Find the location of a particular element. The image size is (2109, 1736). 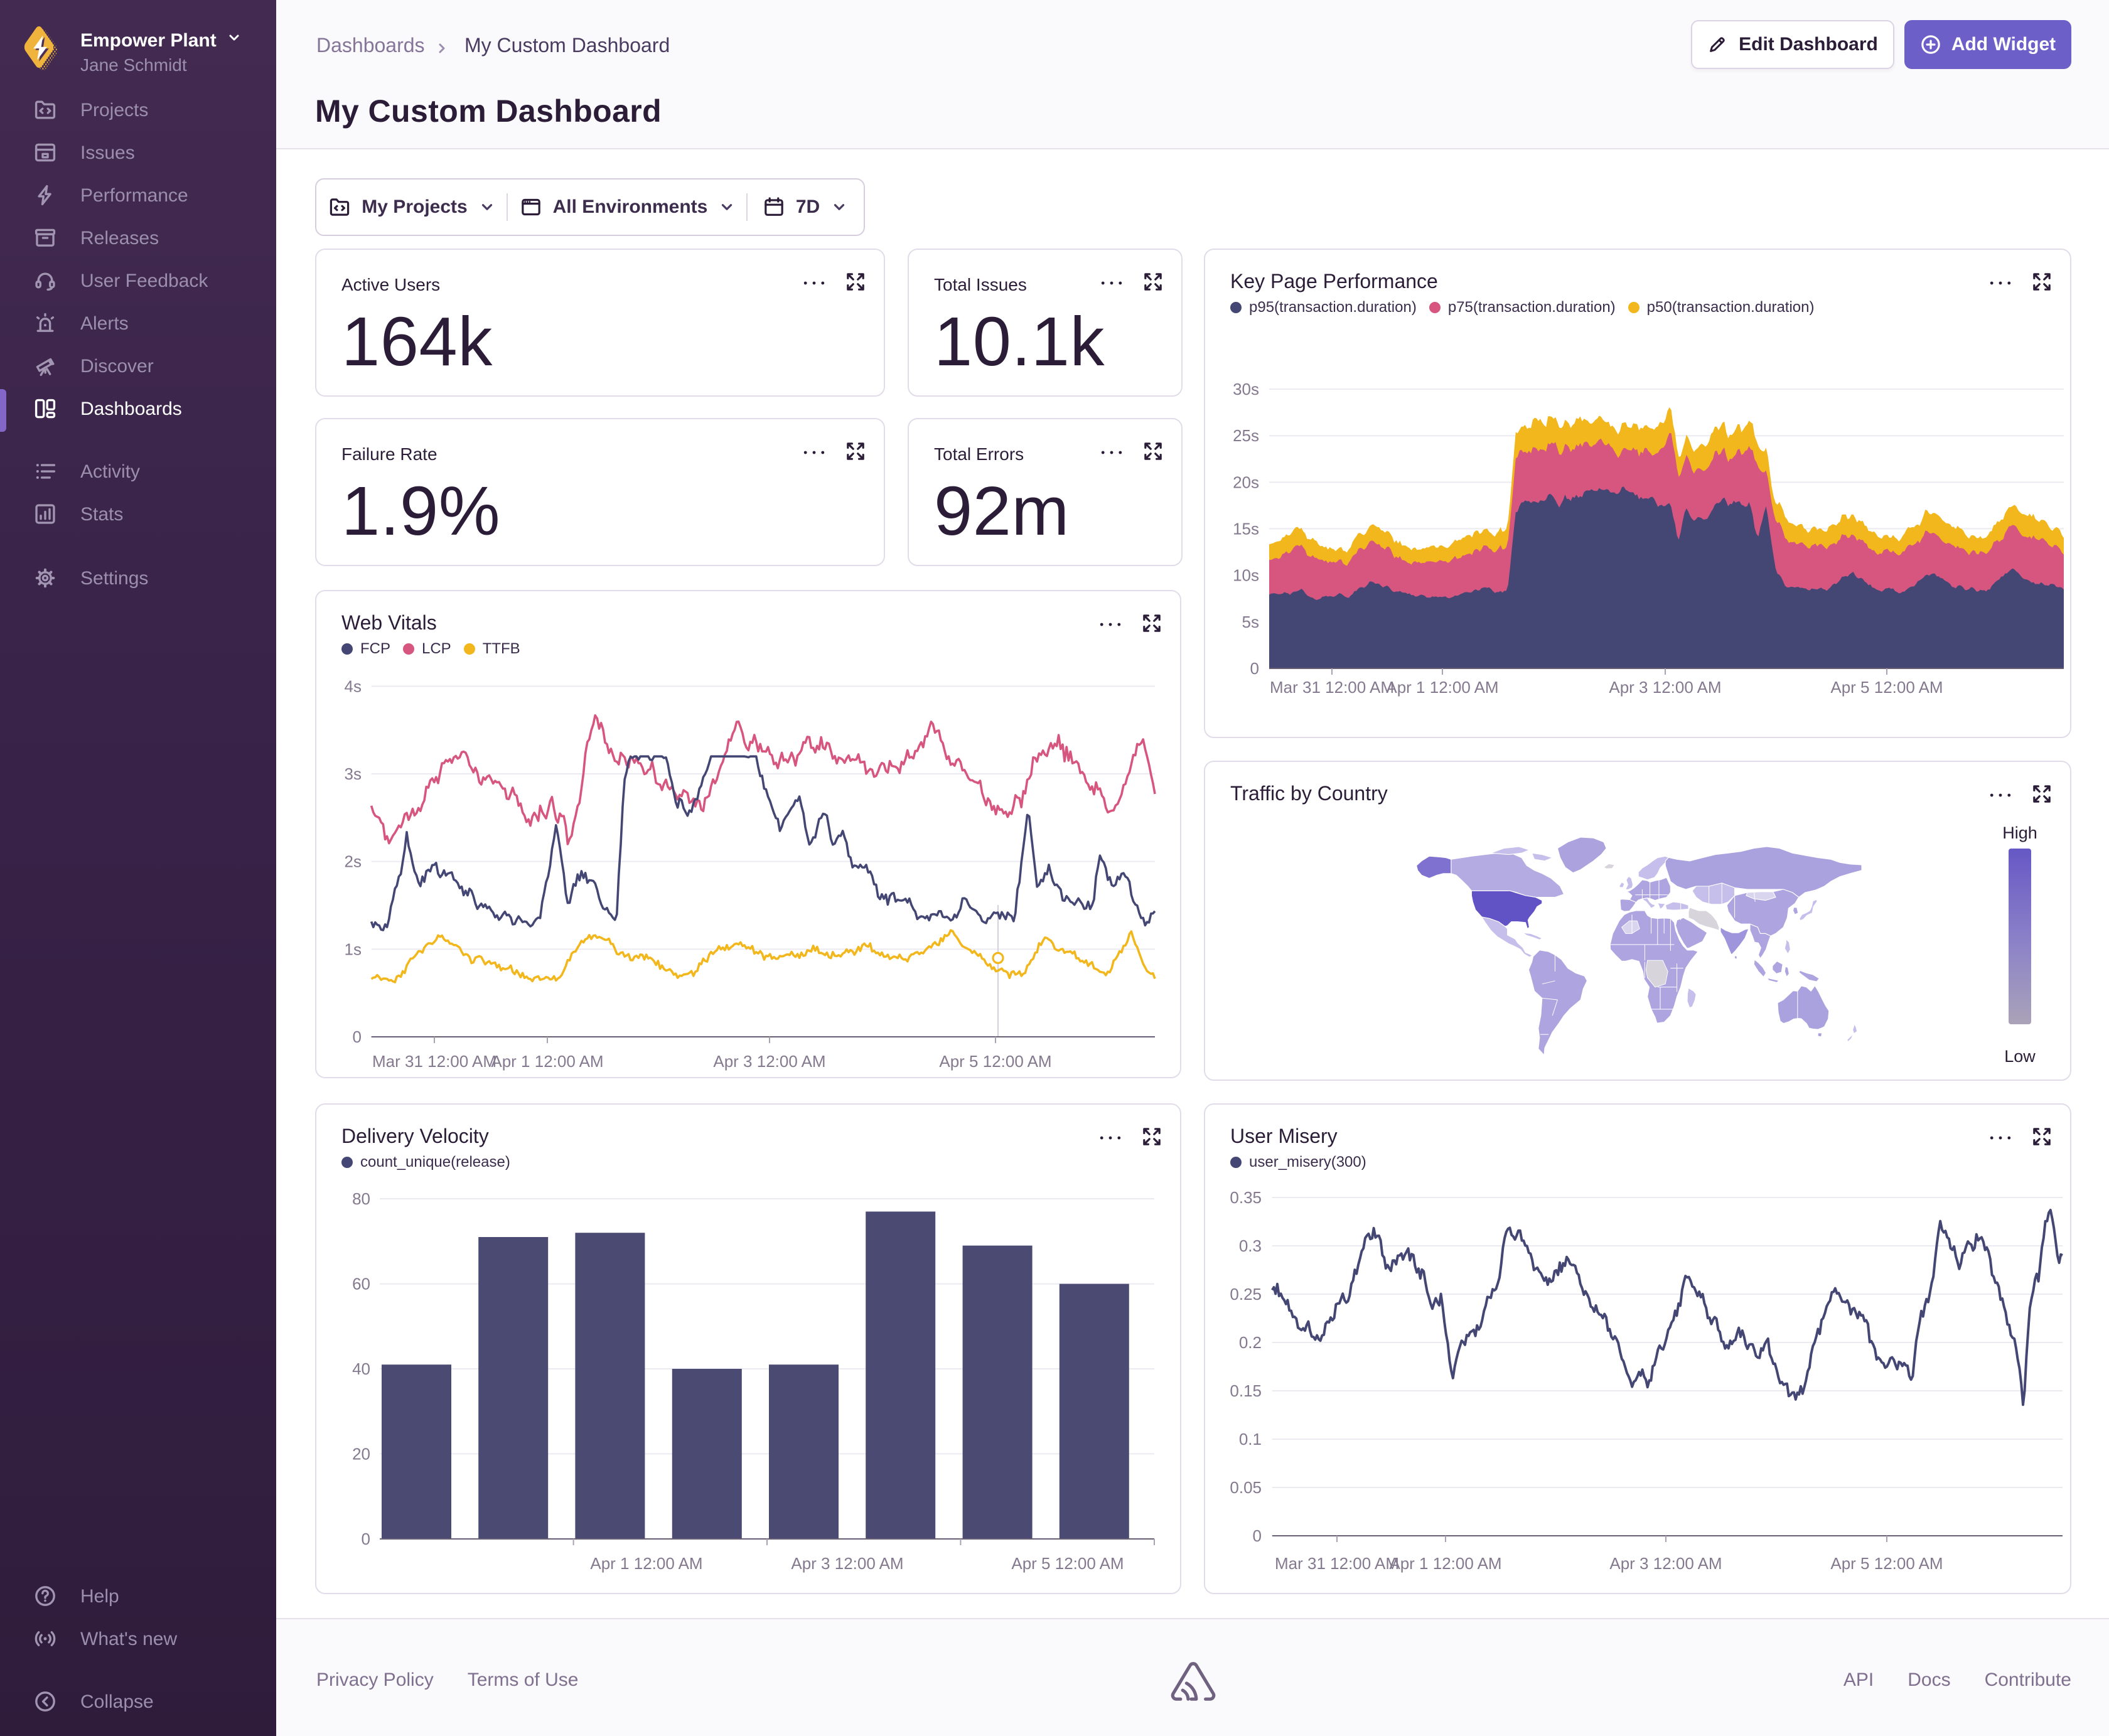

svg-text: 40 is located at coordinates (361, 1368).